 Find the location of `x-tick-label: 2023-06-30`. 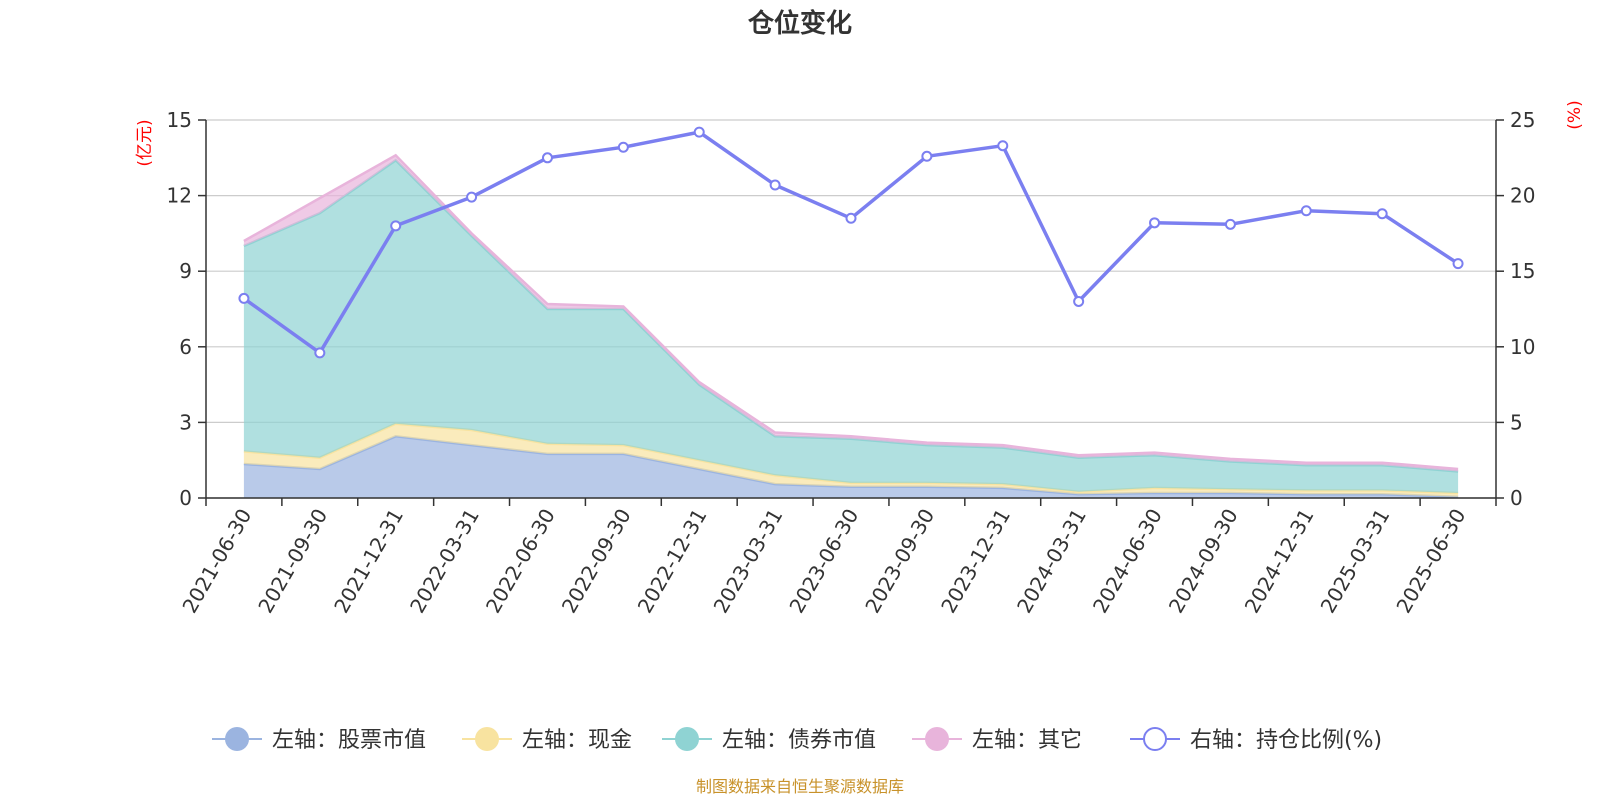

x-tick-label: 2023-06-30 is located at coordinates (823, 561).